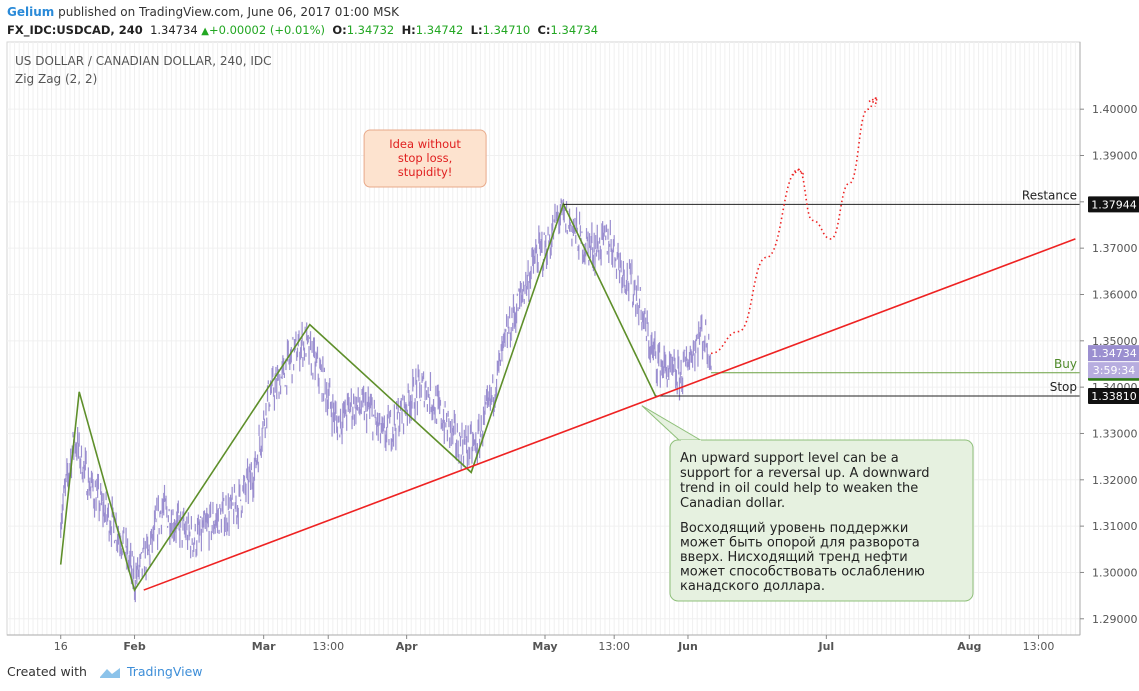 Image resolution: width=1139 pixels, height=691 pixels. Describe the element at coordinates (425, 144) in the screenshot. I see `callout-text: Idea without` at that location.